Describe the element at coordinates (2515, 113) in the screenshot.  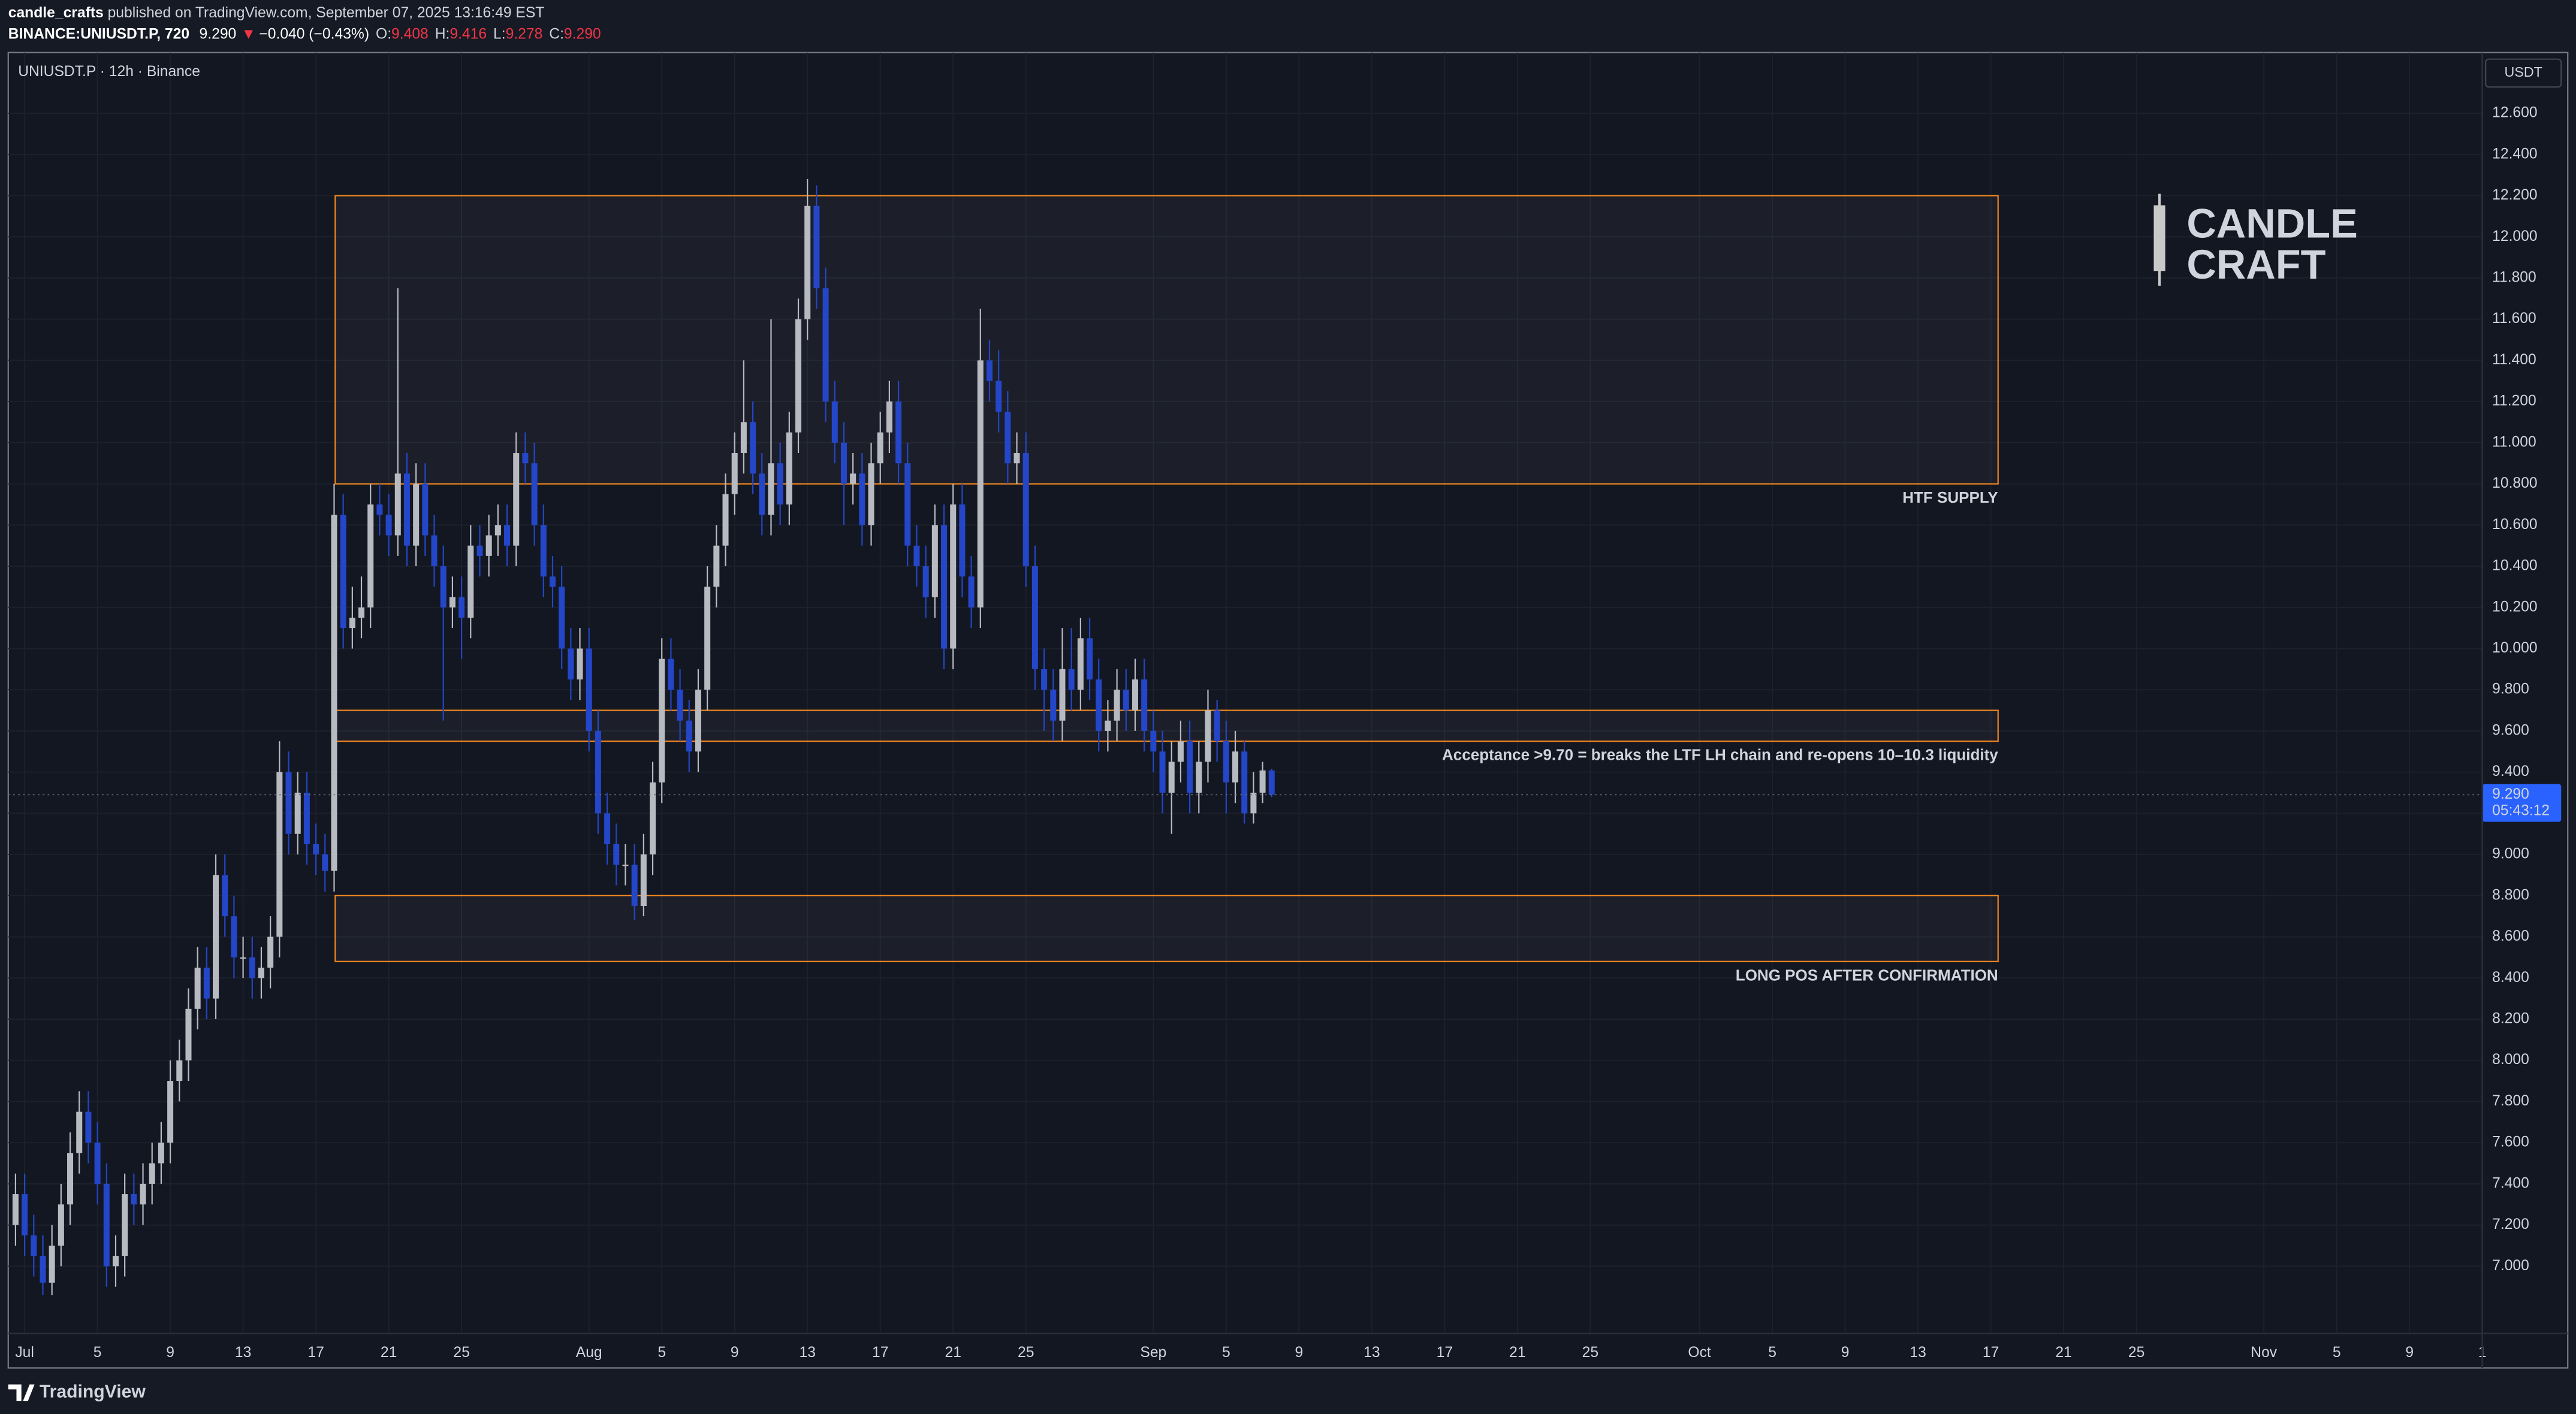
I see `y-tick-label: 12.600` at that location.